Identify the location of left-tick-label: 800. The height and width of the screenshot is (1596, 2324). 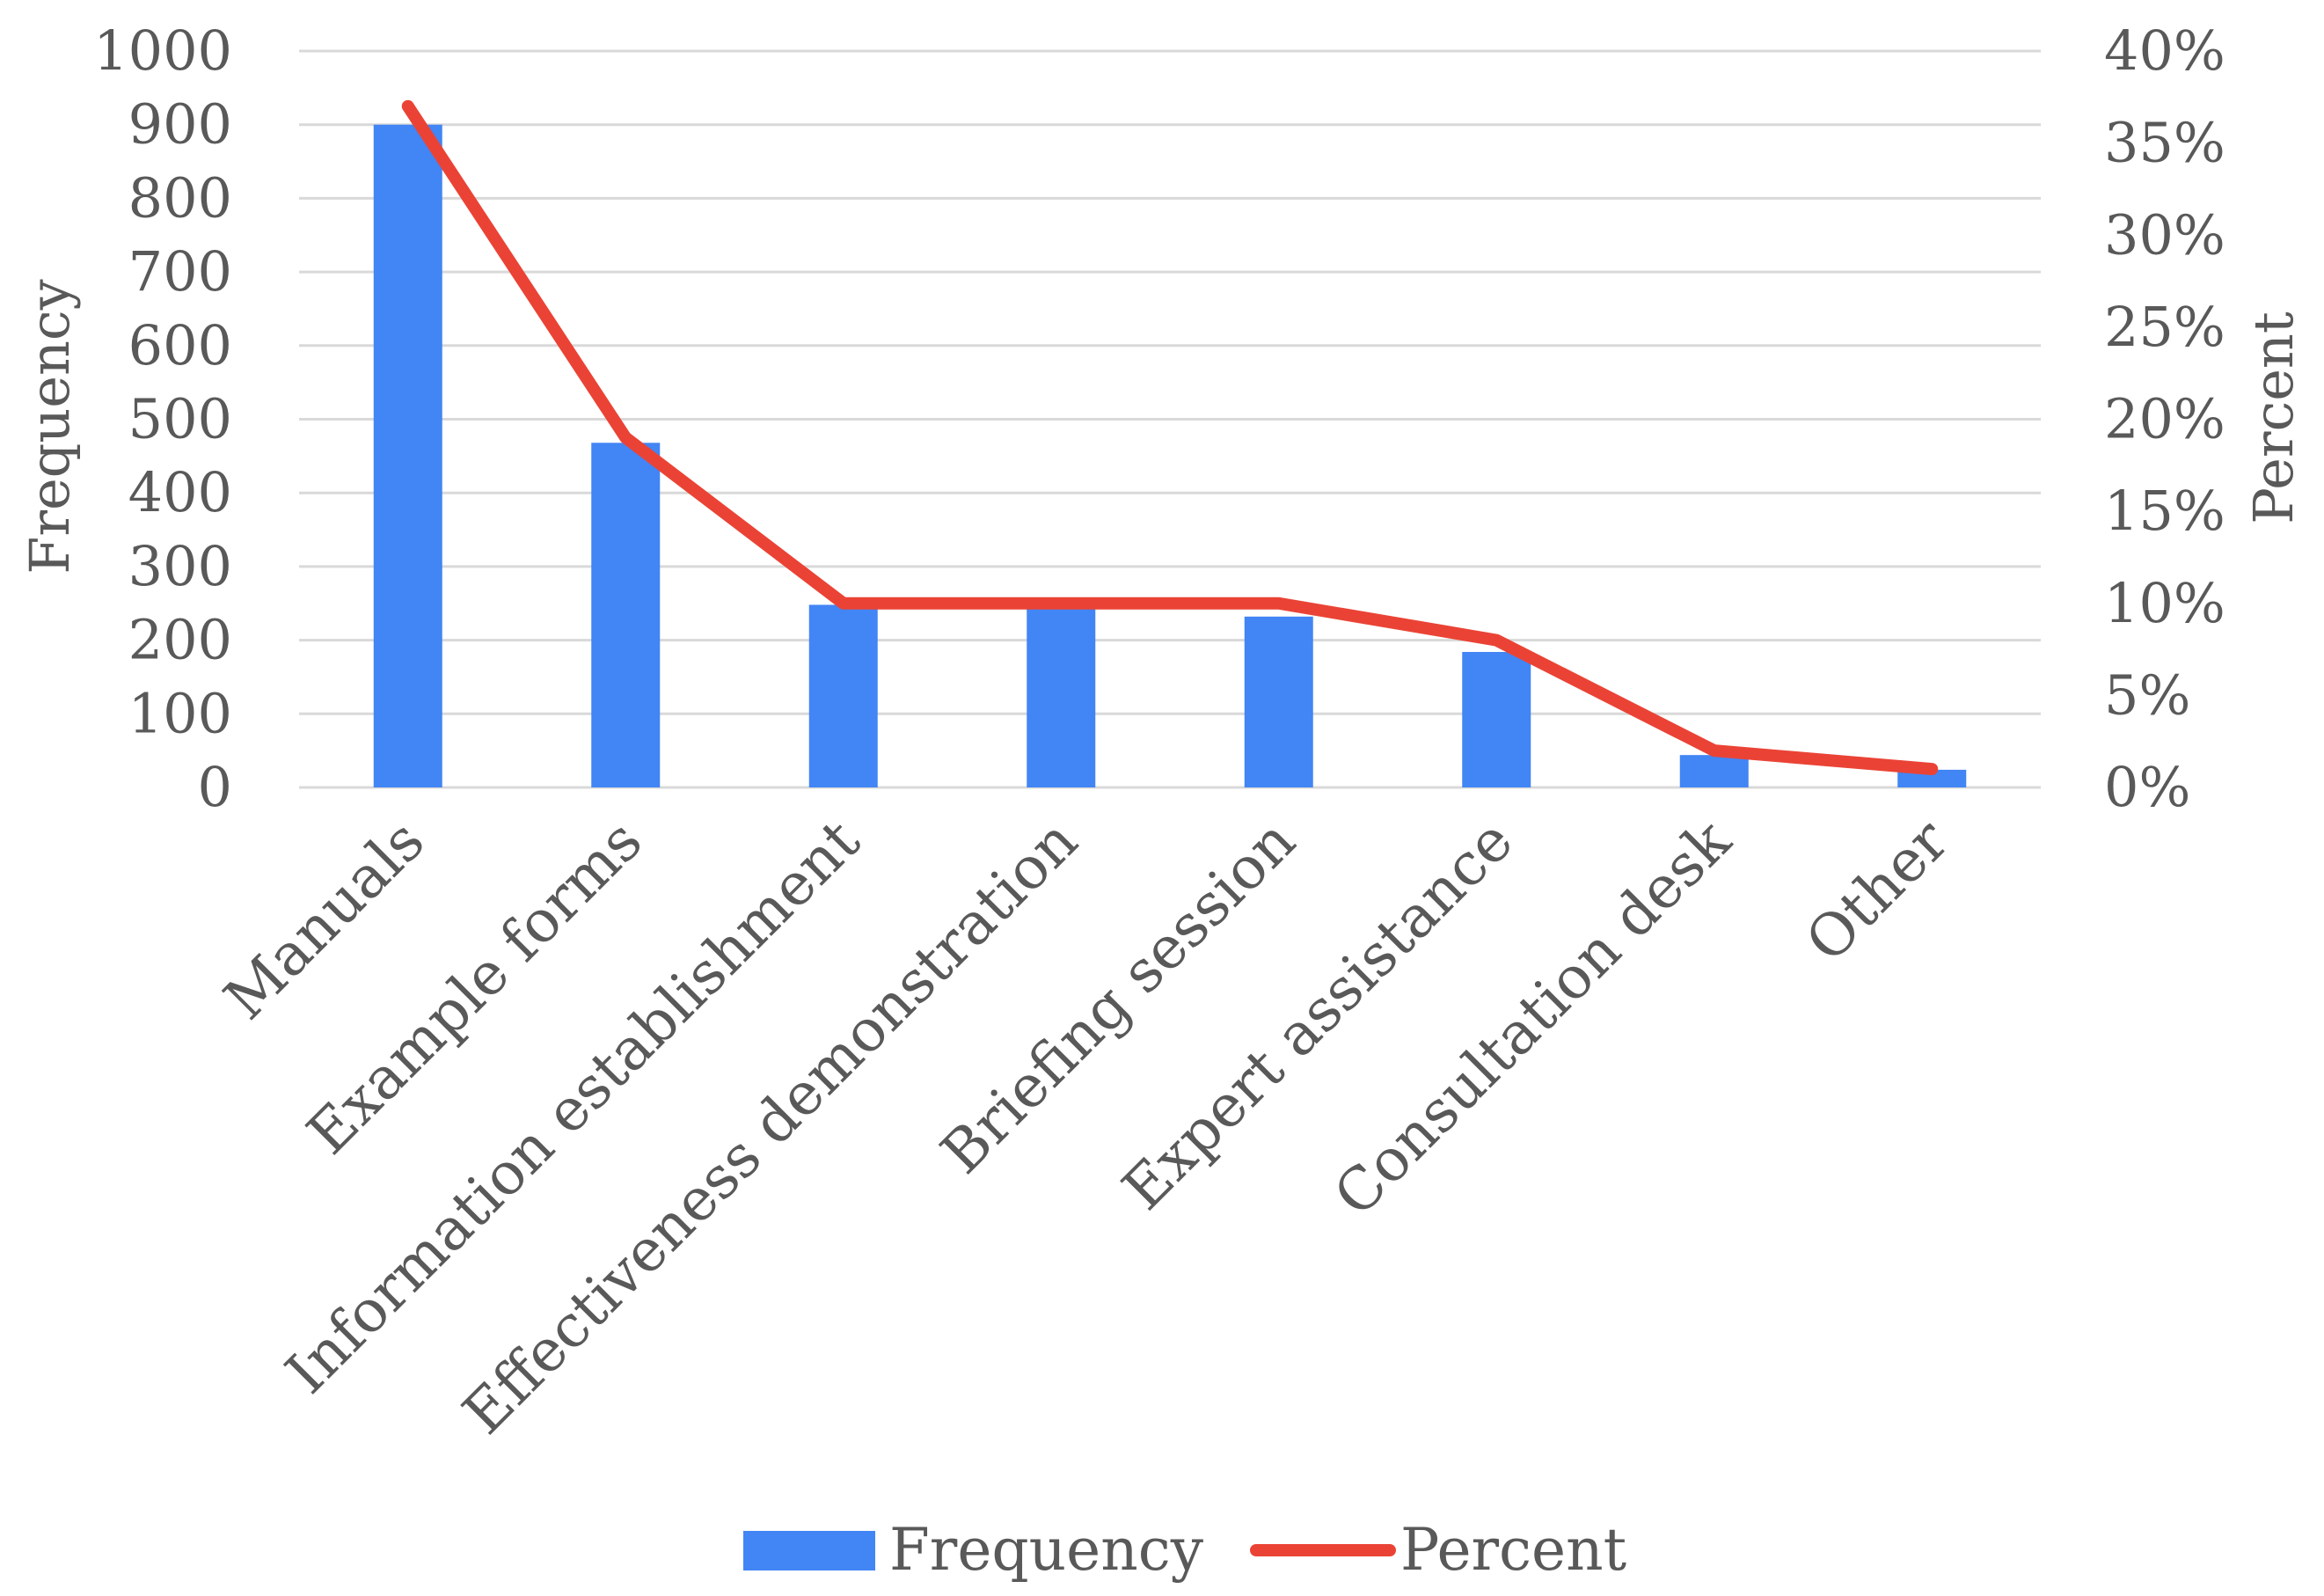
(180, 198).